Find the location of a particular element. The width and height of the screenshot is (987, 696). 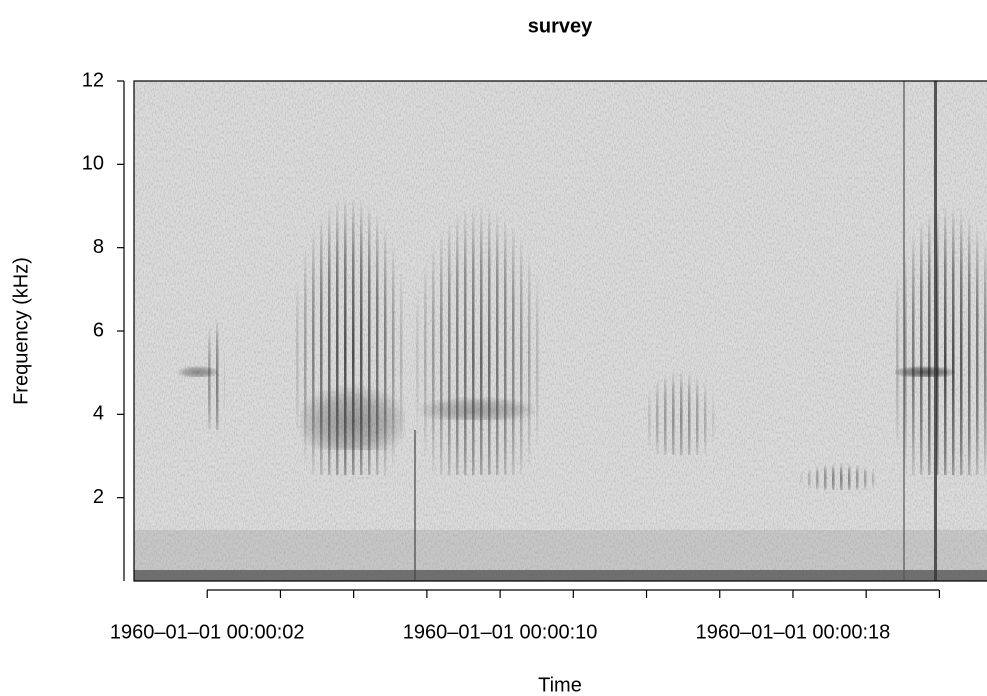

x-tick-label: 1960–01–01 00:00:02 is located at coordinates (207, 632).